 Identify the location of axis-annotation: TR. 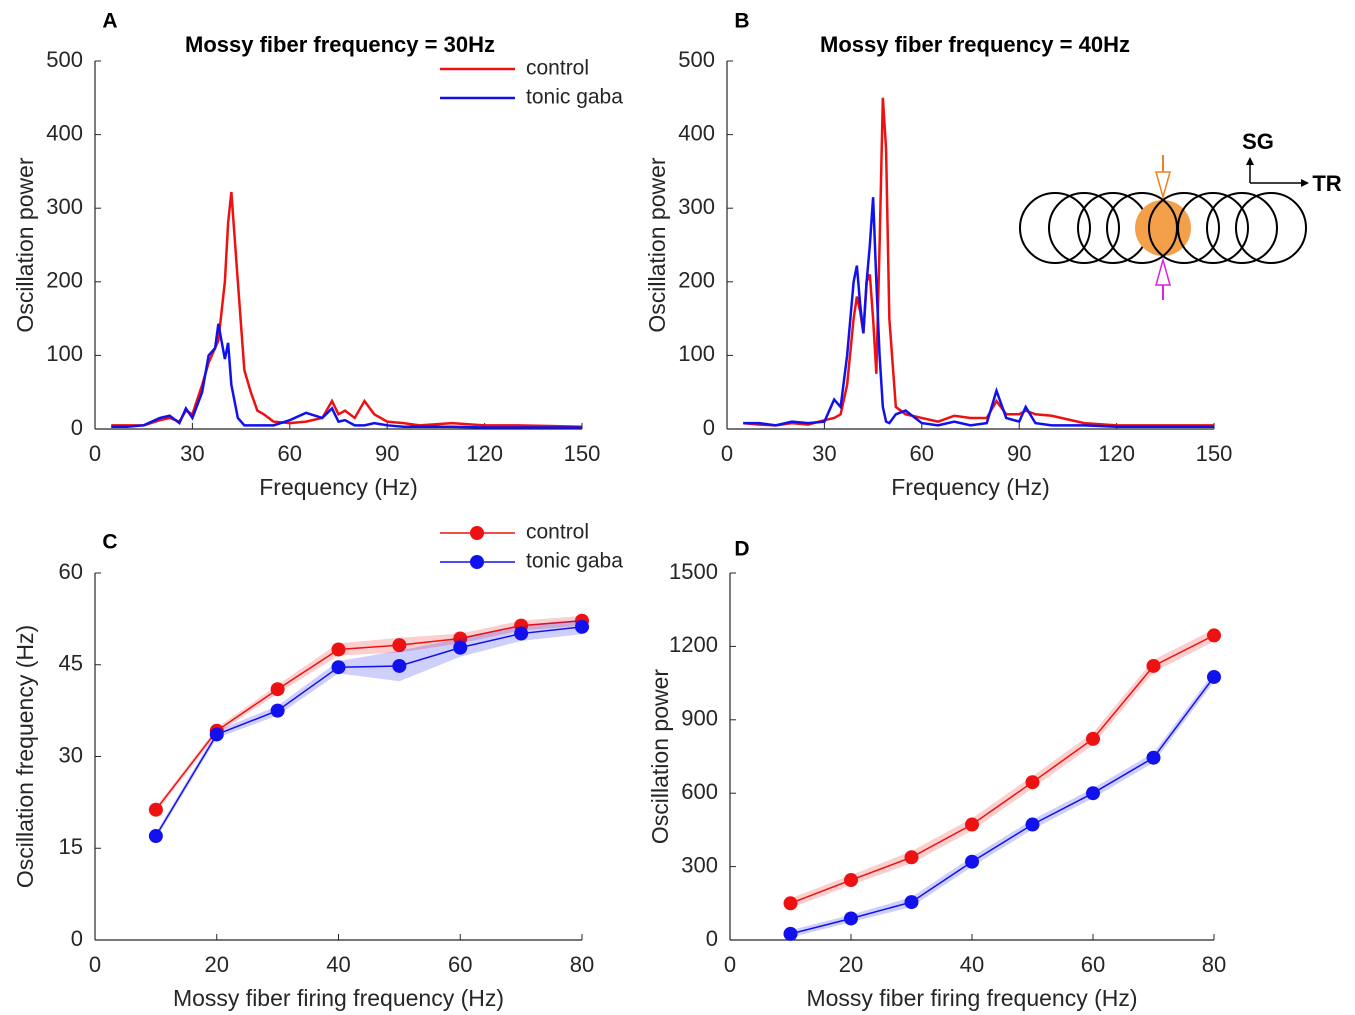
(1326, 183).